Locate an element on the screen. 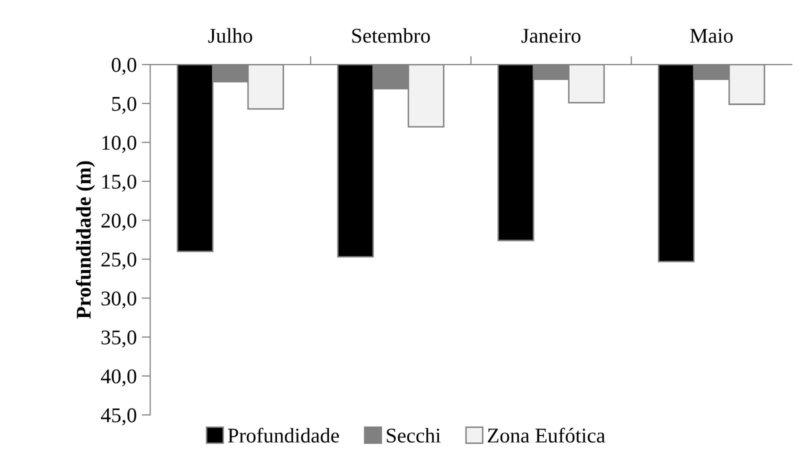 This screenshot has width=812, height=461. legend-label: Zona Eufótica is located at coordinates (547, 435).